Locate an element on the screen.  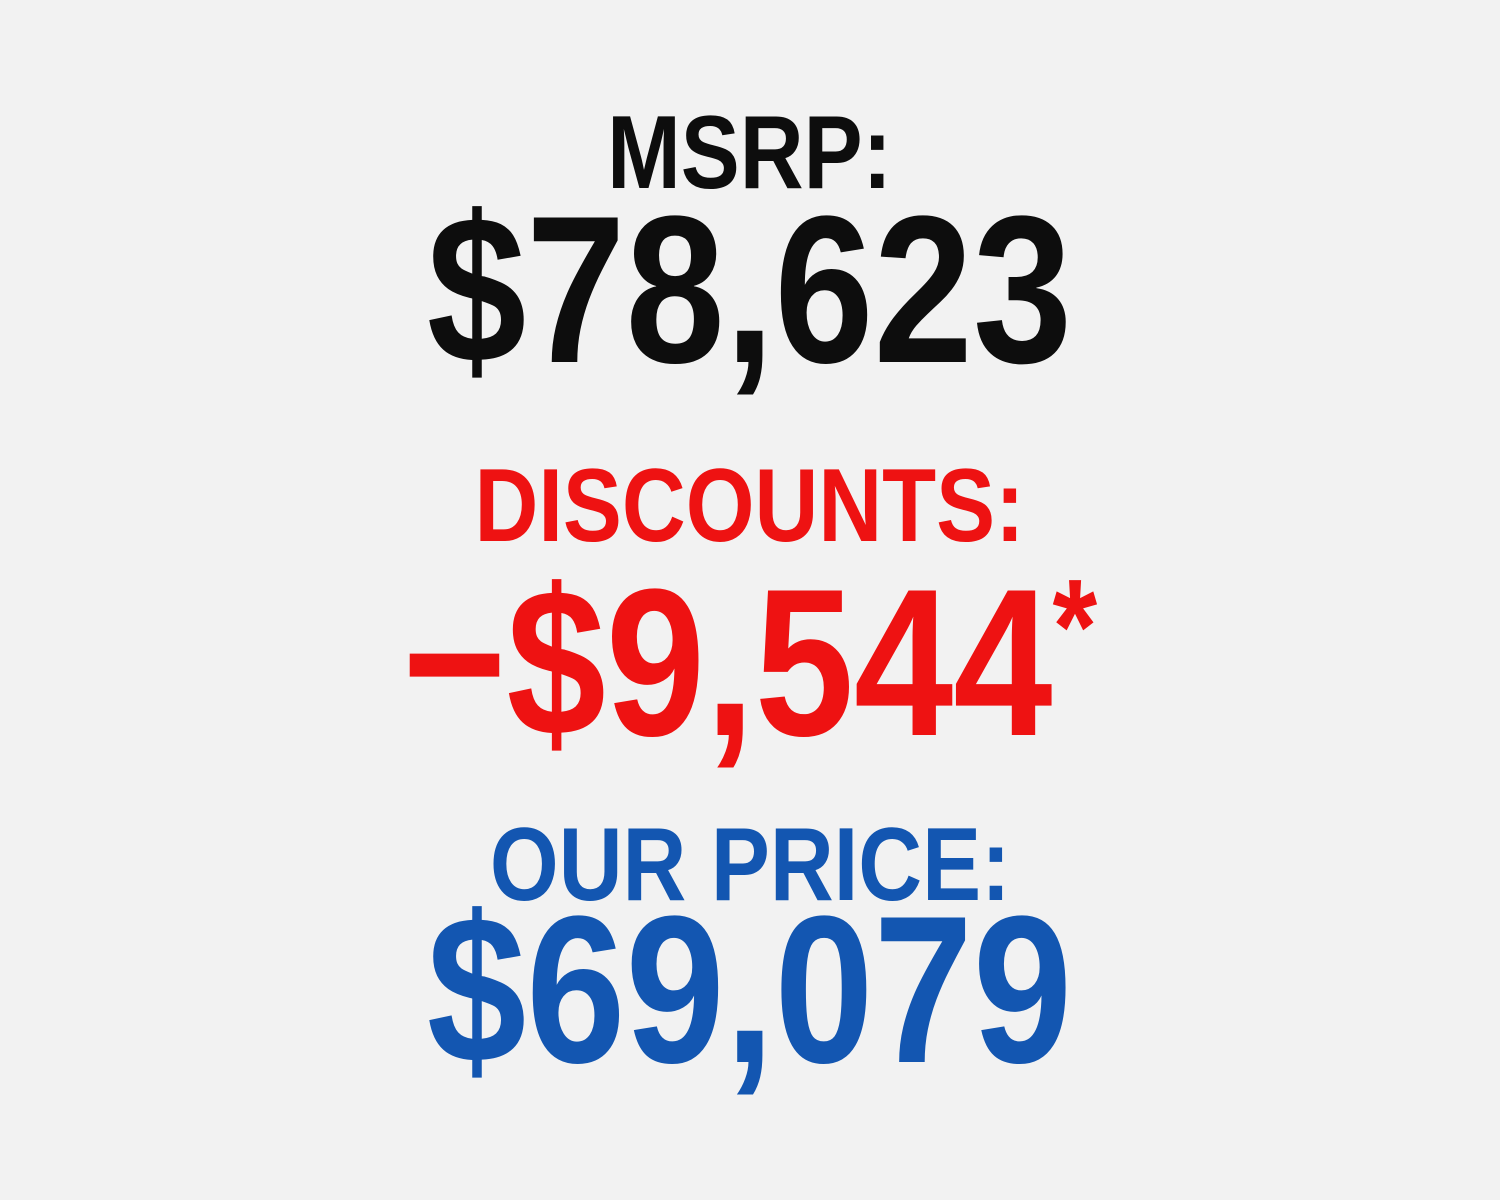
msrp-value: $78,623 is located at coordinates (750, 289).